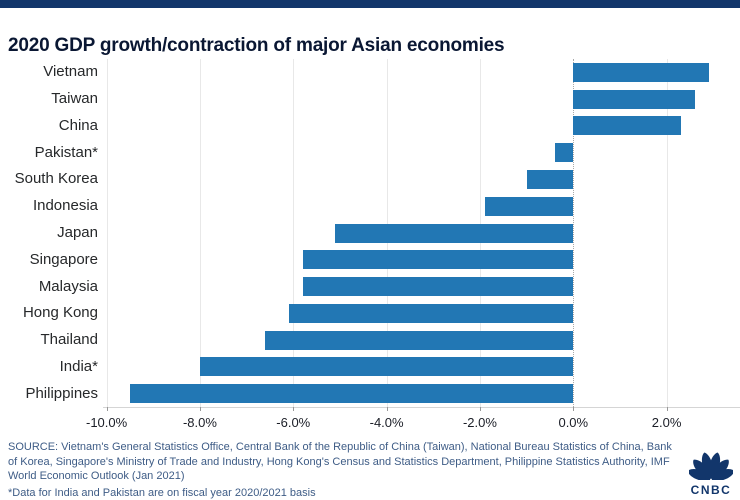  I want to click on bar-singapore, so click(438, 260).